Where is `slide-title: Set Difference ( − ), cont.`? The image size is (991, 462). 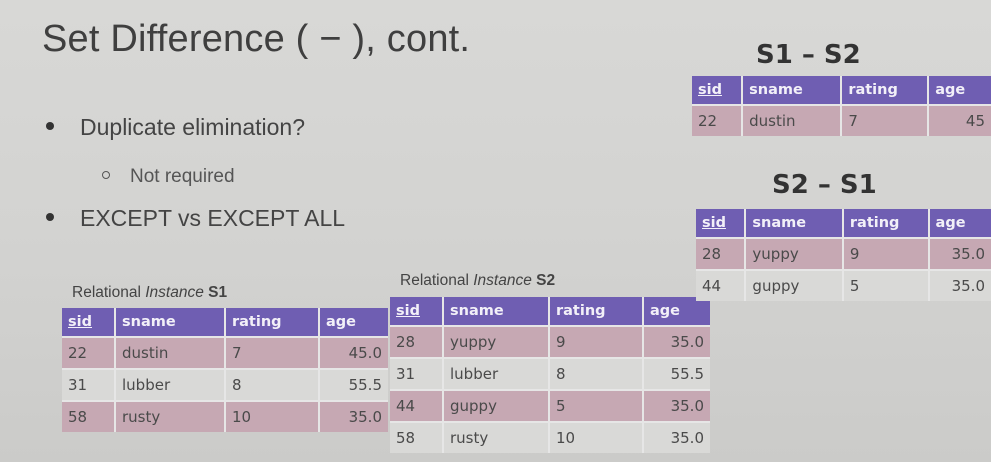 slide-title: Set Difference ( − ), cont. is located at coordinates (256, 39).